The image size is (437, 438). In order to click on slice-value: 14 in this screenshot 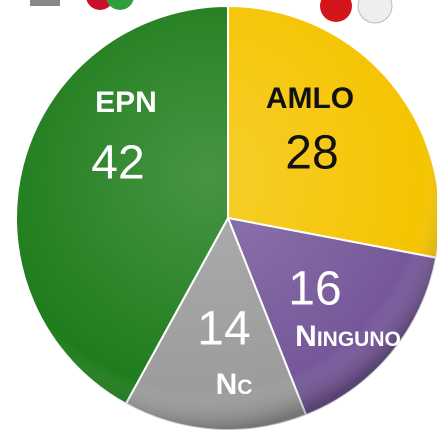, I will do `click(223, 329)`.